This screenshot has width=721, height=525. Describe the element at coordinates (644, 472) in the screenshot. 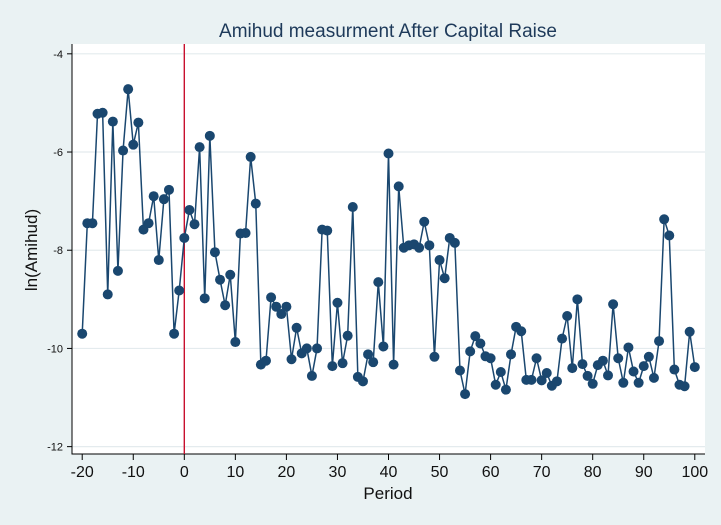

I see `x-tick-label: 90` at that location.